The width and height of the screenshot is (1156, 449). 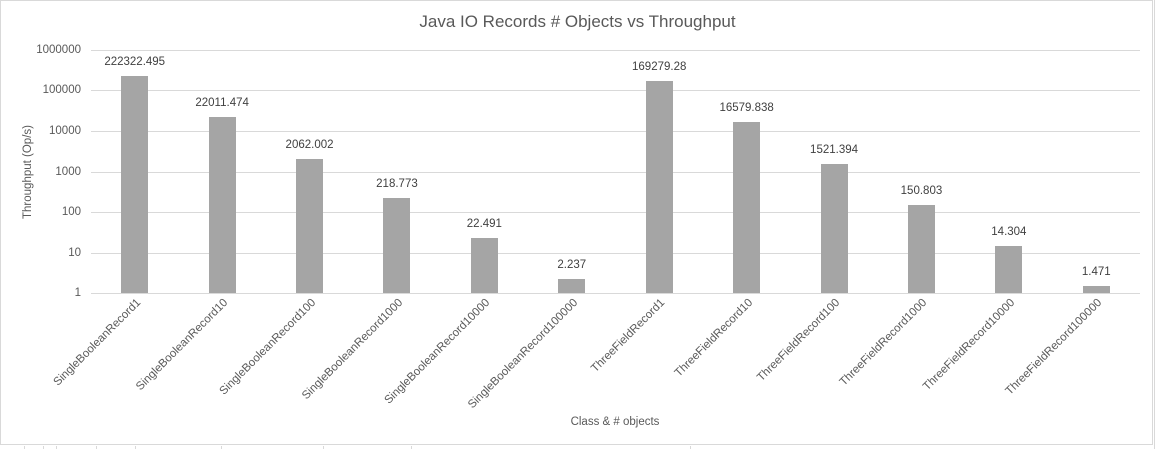 I want to click on x-tick-label: ThreeFieldRecord10000, so click(x=969, y=344).